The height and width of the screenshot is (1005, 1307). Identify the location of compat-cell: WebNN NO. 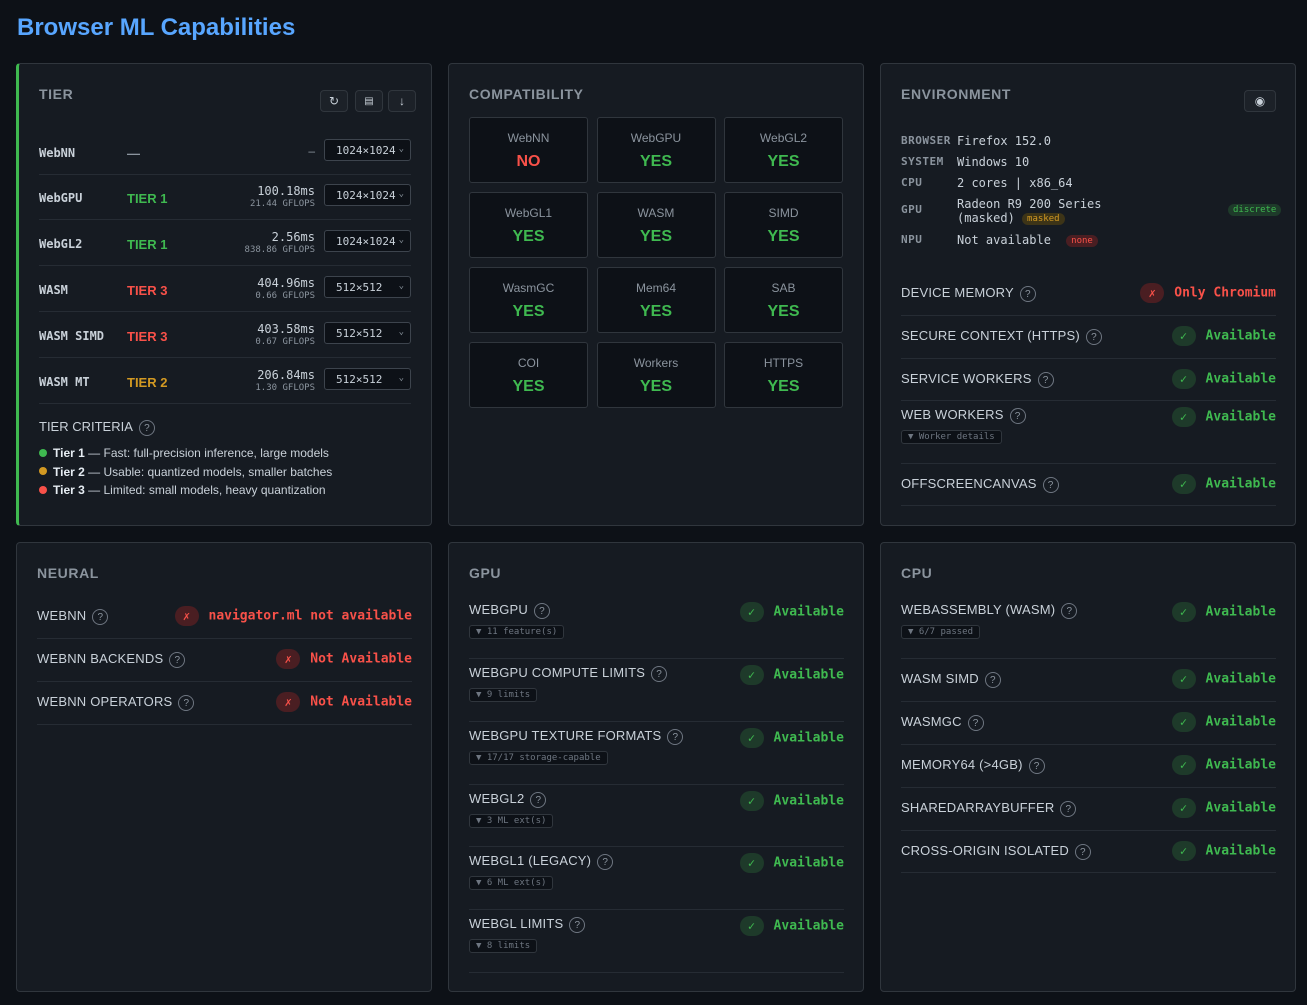
(528, 150).